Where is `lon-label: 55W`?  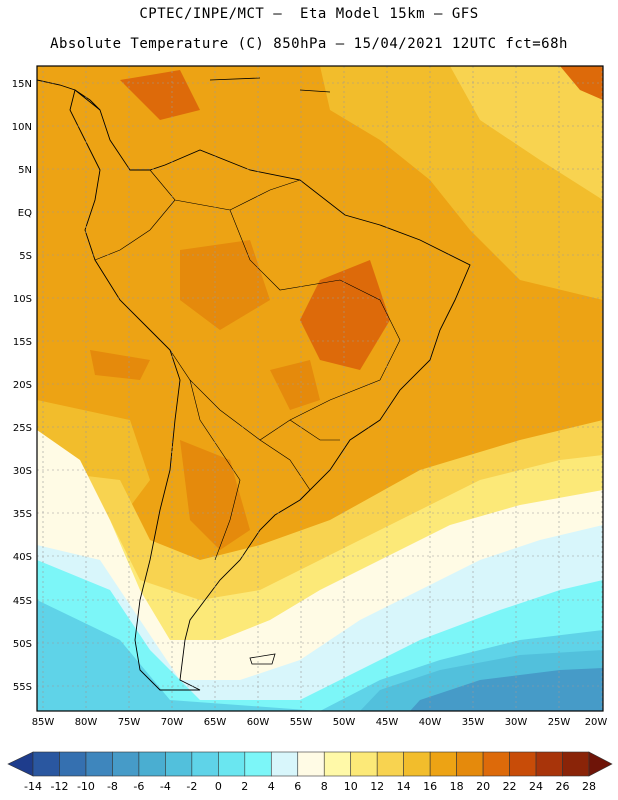
lon-label: 55W is located at coordinates (301, 722).